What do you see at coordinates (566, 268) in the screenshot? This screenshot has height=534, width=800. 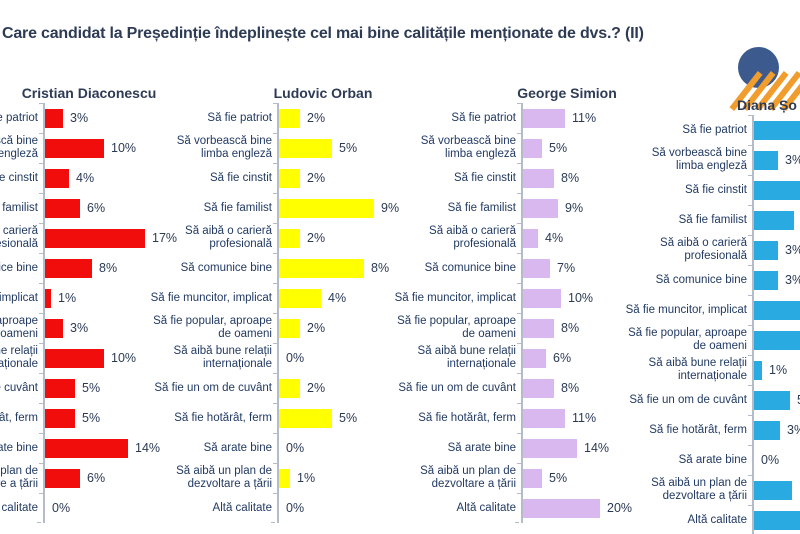 I see `value-label: 7%` at bounding box center [566, 268].